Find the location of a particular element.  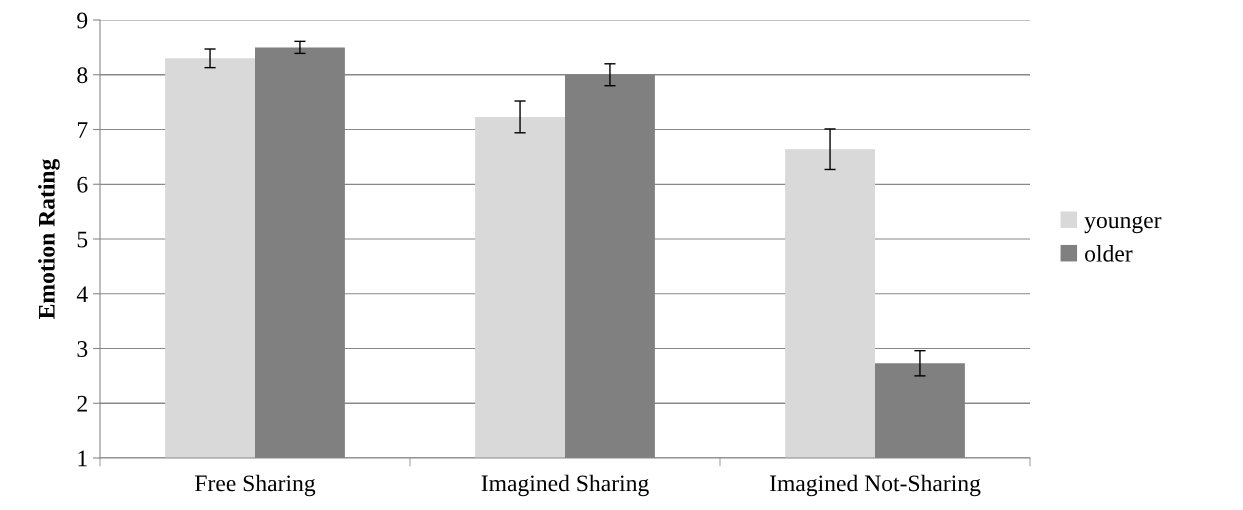

y-tick-label: 5 is located at coordinates (82, 239).